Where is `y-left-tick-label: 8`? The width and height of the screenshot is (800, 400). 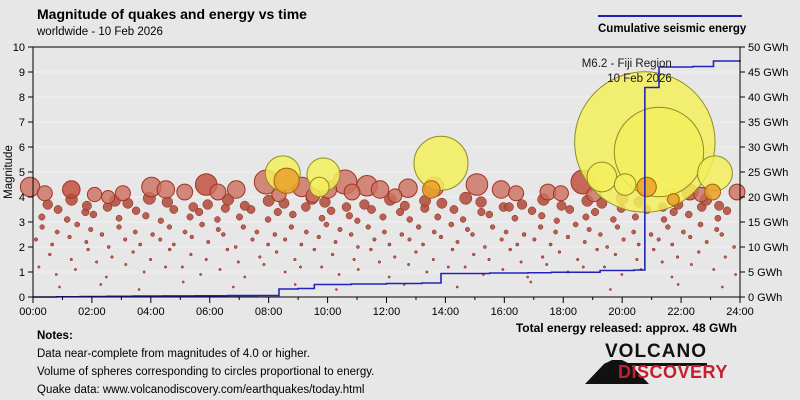 y-left-tick-label: 8 is located at coordinates (22, 98).